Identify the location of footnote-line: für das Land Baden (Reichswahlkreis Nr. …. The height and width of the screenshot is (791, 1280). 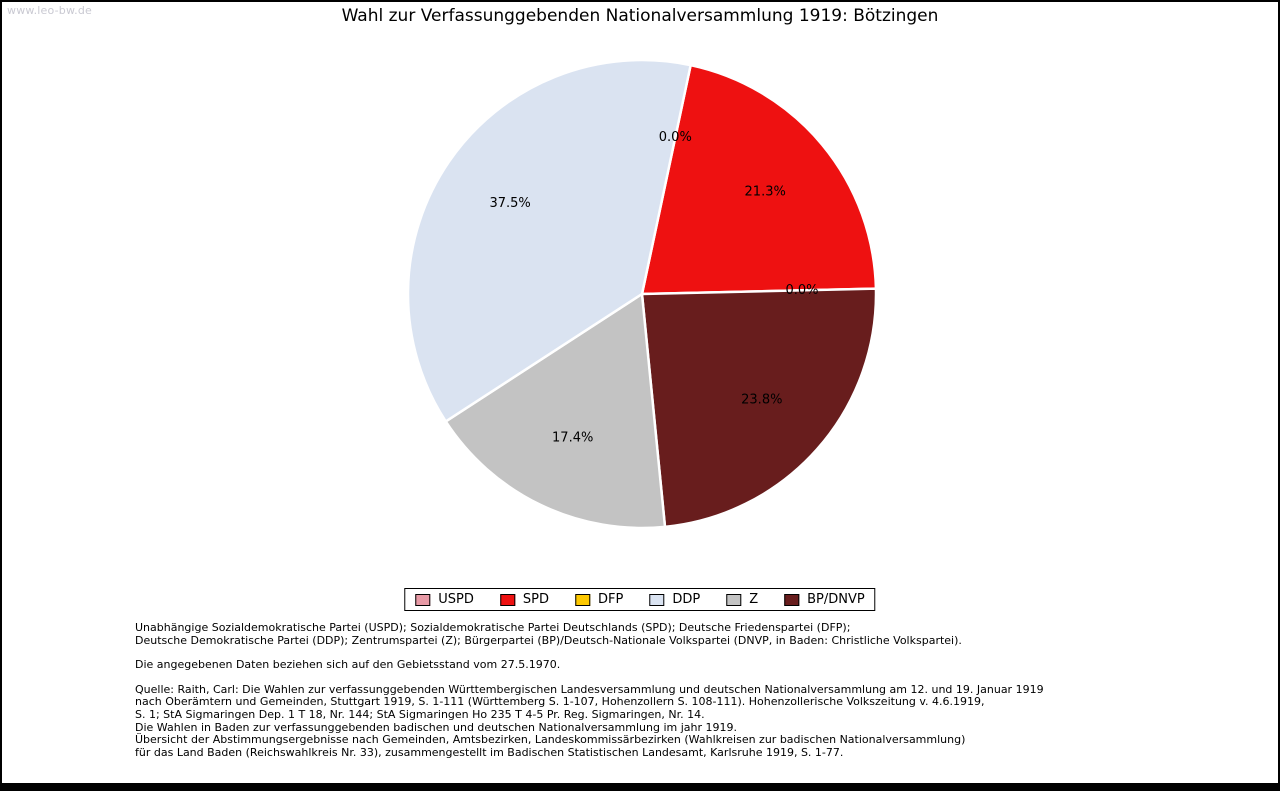
(489, 752).